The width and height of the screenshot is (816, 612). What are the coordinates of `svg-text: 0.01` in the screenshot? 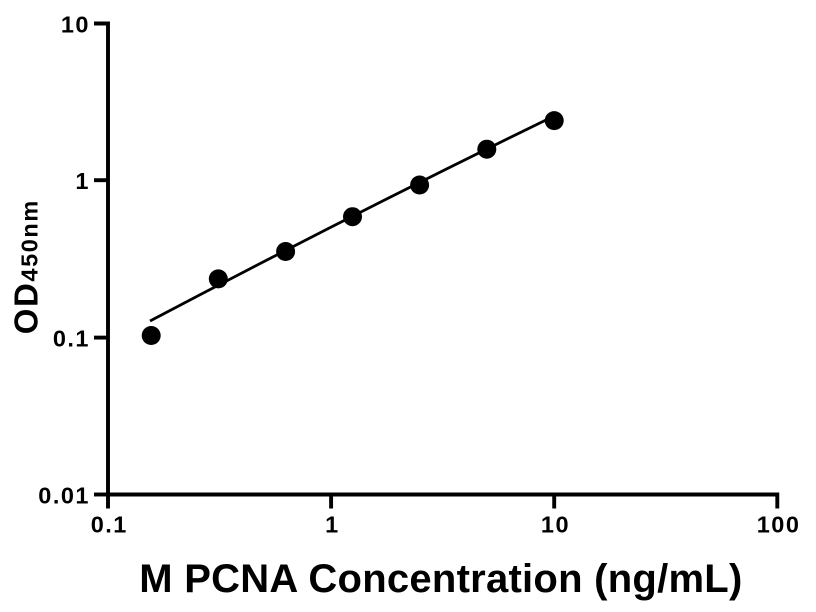 It's located at (64, 496).